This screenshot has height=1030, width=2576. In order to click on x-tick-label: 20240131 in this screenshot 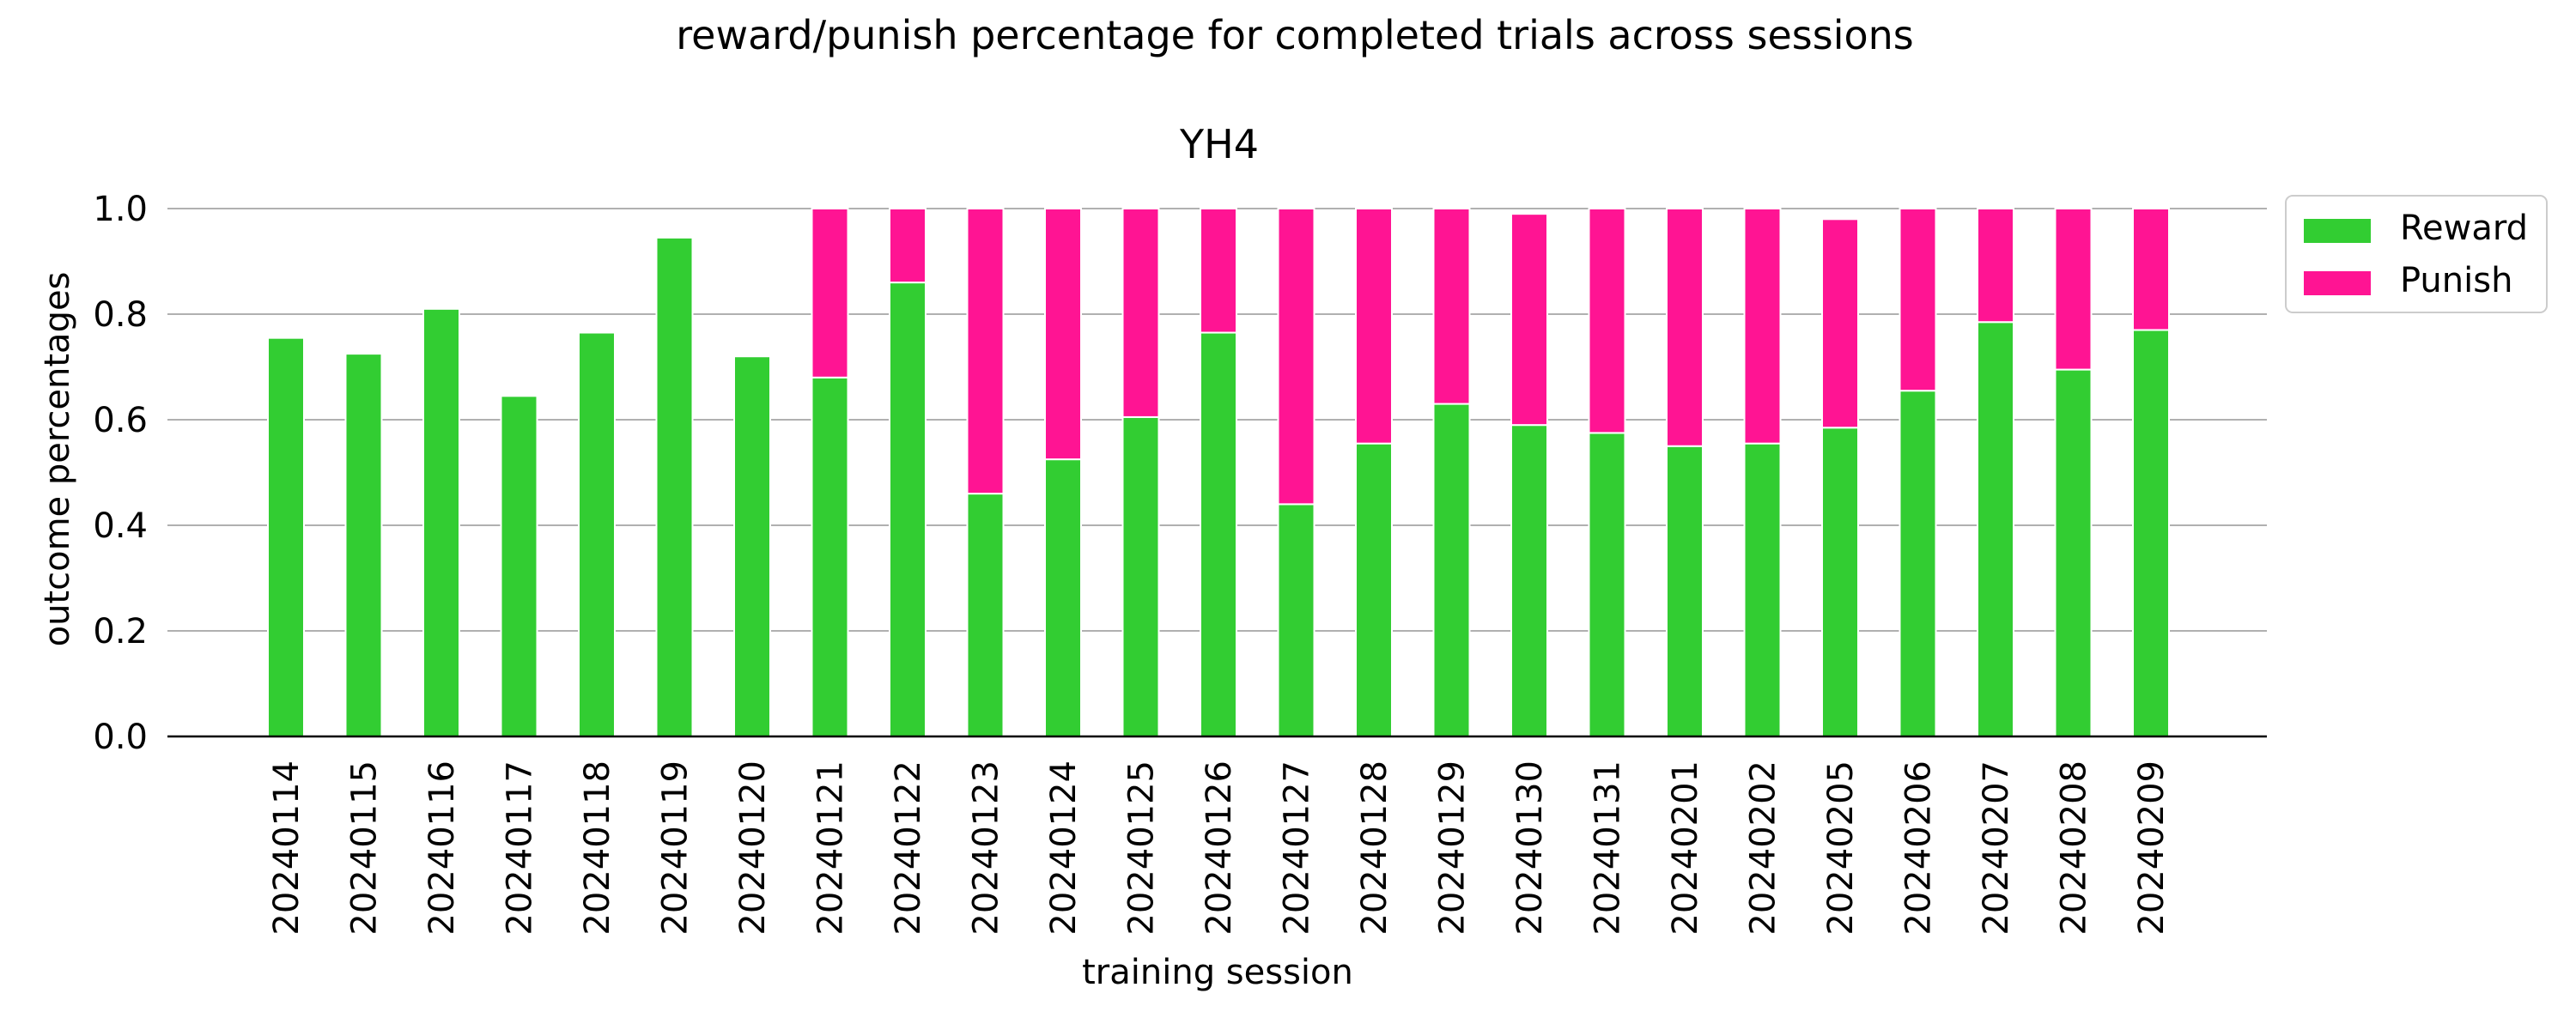, I will do `click(1609, 848)`.